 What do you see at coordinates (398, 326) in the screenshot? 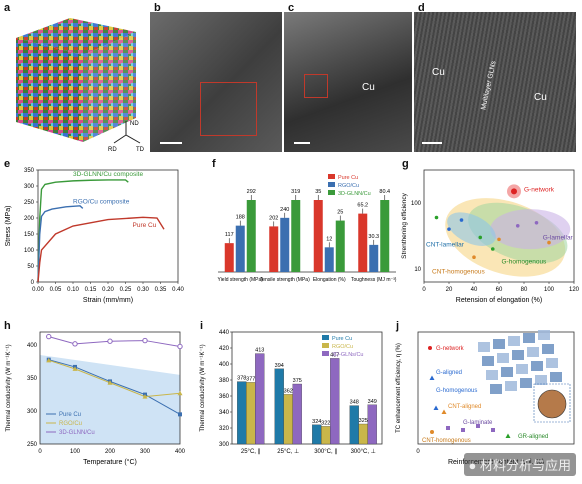
I see `panel-label-j: j` at bounding box center [398, 326].